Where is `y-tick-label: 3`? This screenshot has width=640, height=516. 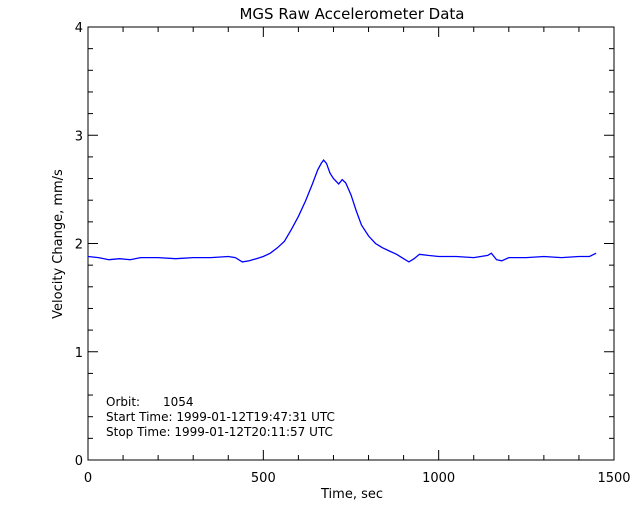 y-tick-label: 3 is located at coordinates (79, 136).